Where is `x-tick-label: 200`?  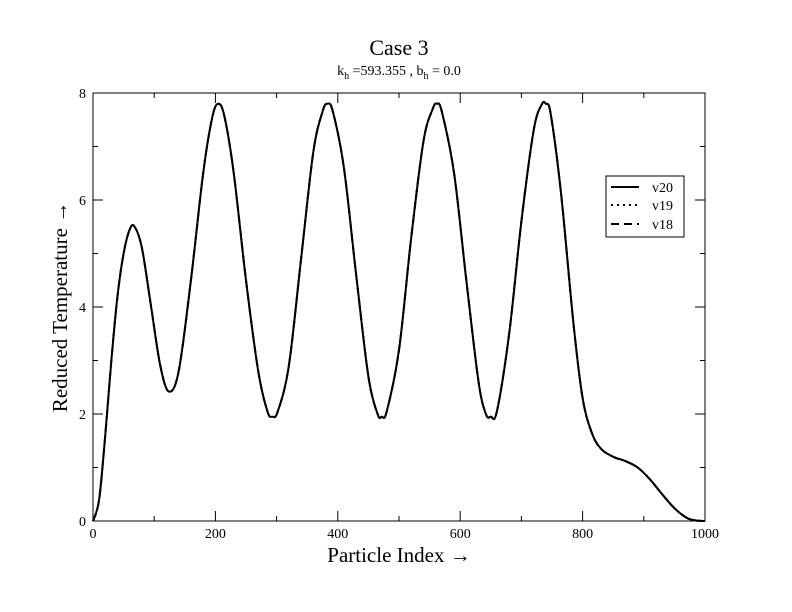
x-tick-label: 200 is located at coordinates (215, 534).